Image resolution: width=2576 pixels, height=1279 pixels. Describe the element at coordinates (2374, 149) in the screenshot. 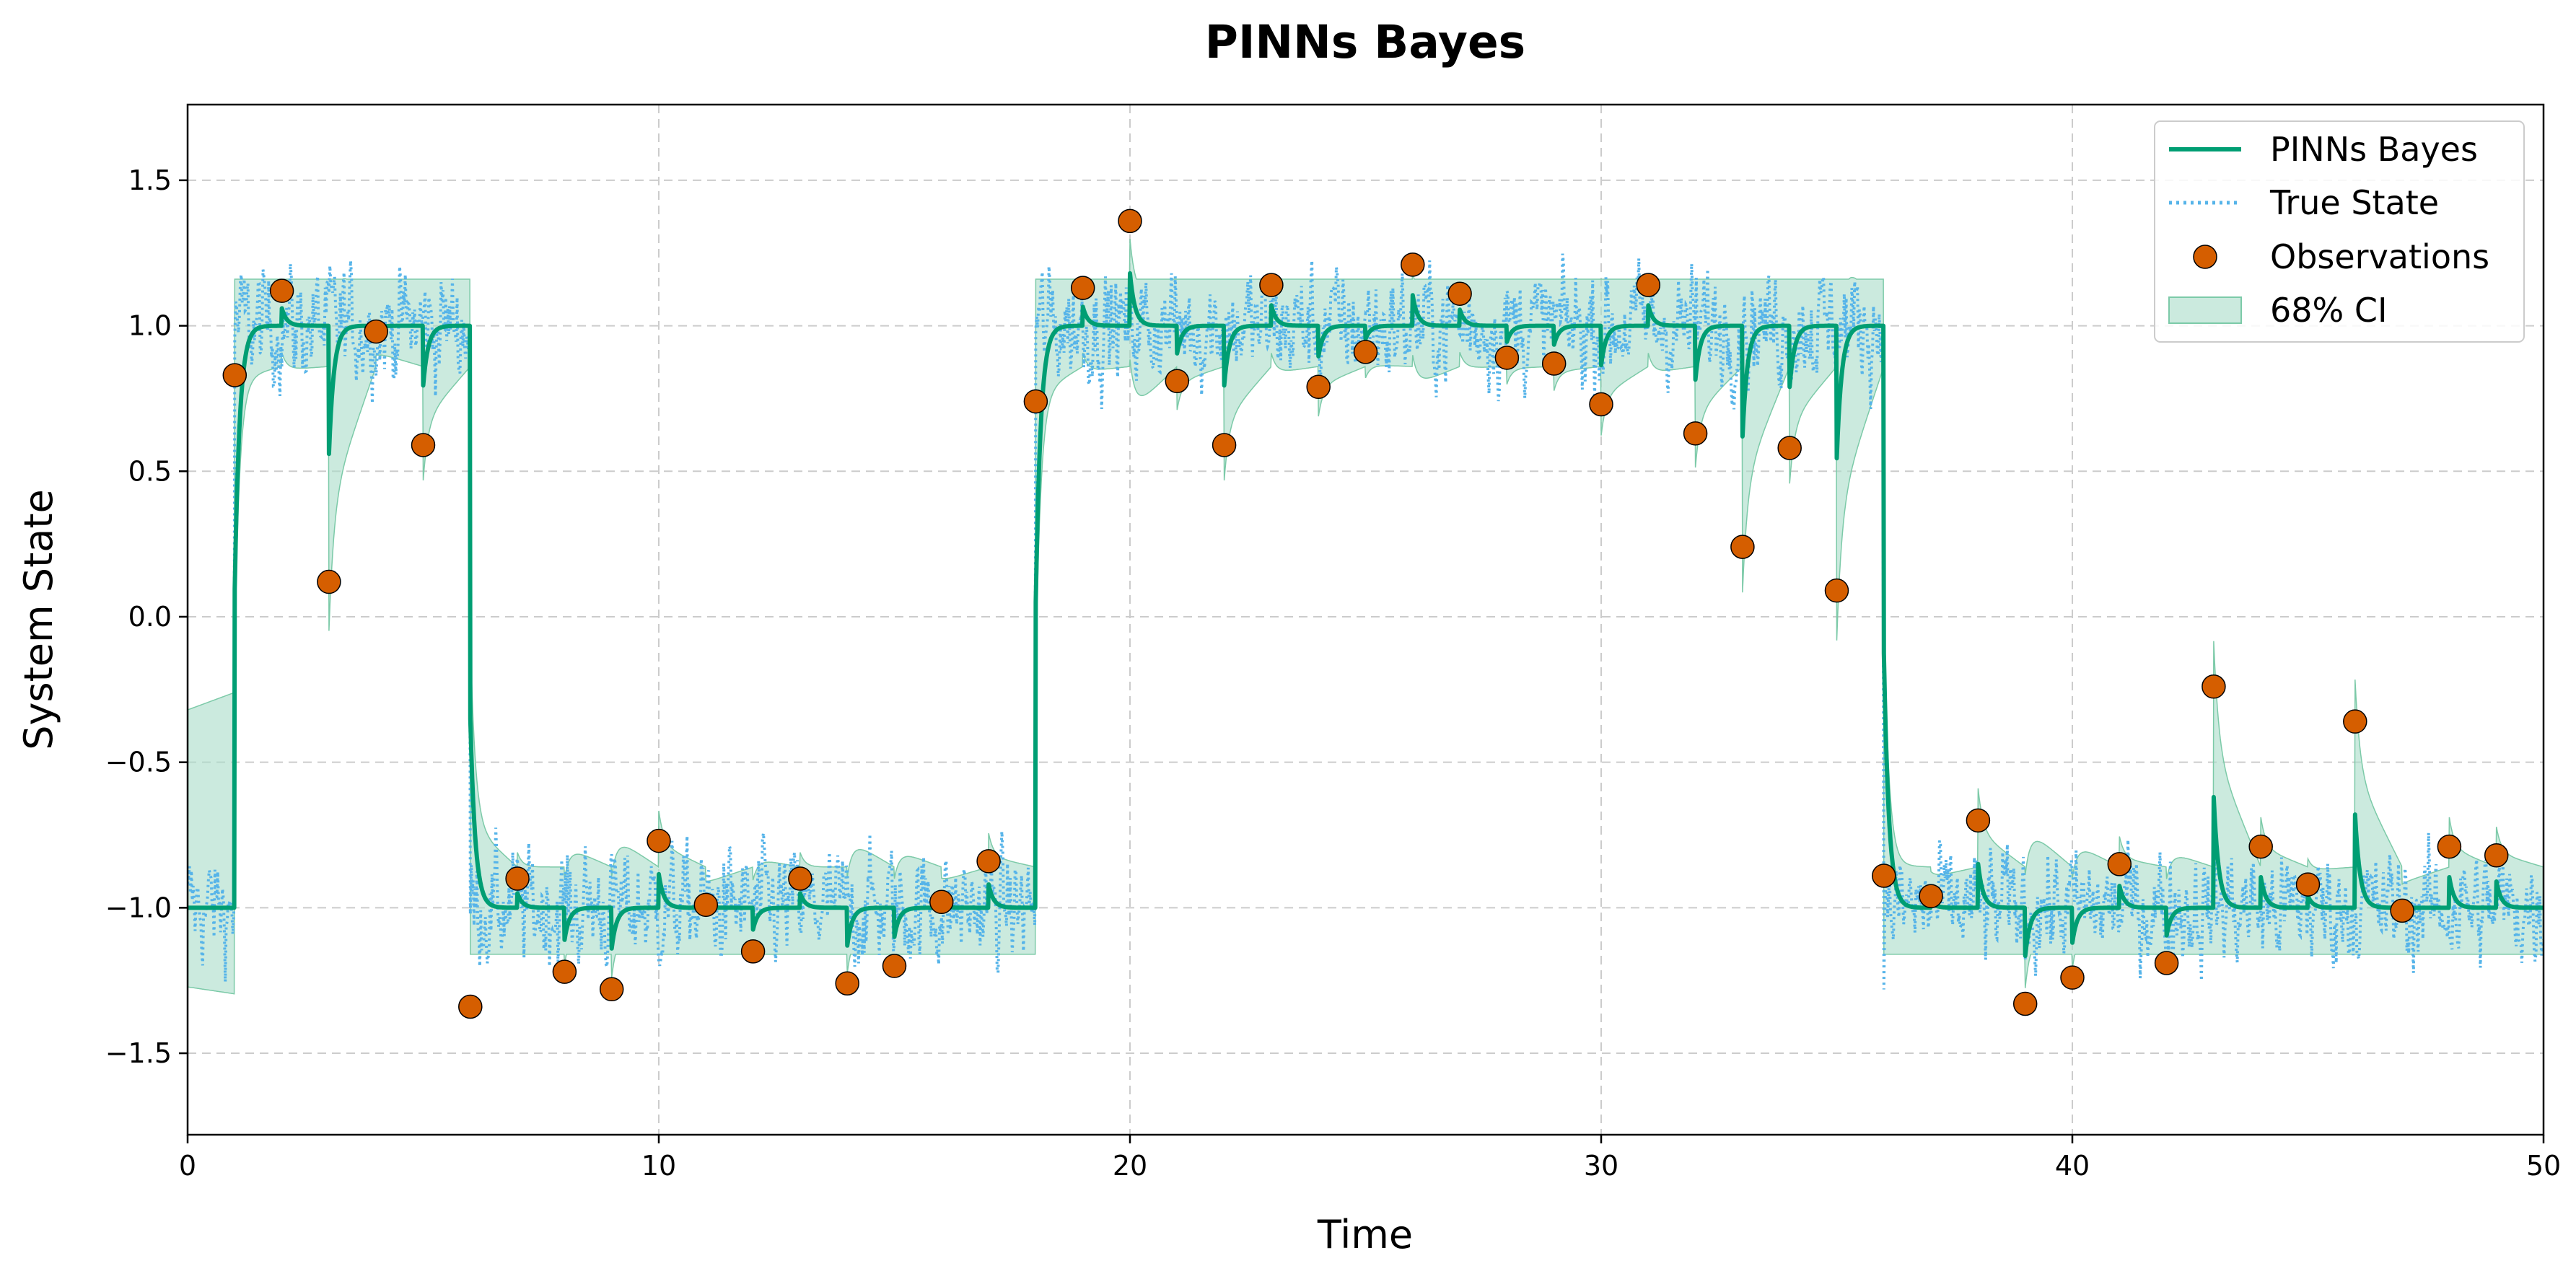

I see `legend-label-pinns: PINNs Bayes` at that location.